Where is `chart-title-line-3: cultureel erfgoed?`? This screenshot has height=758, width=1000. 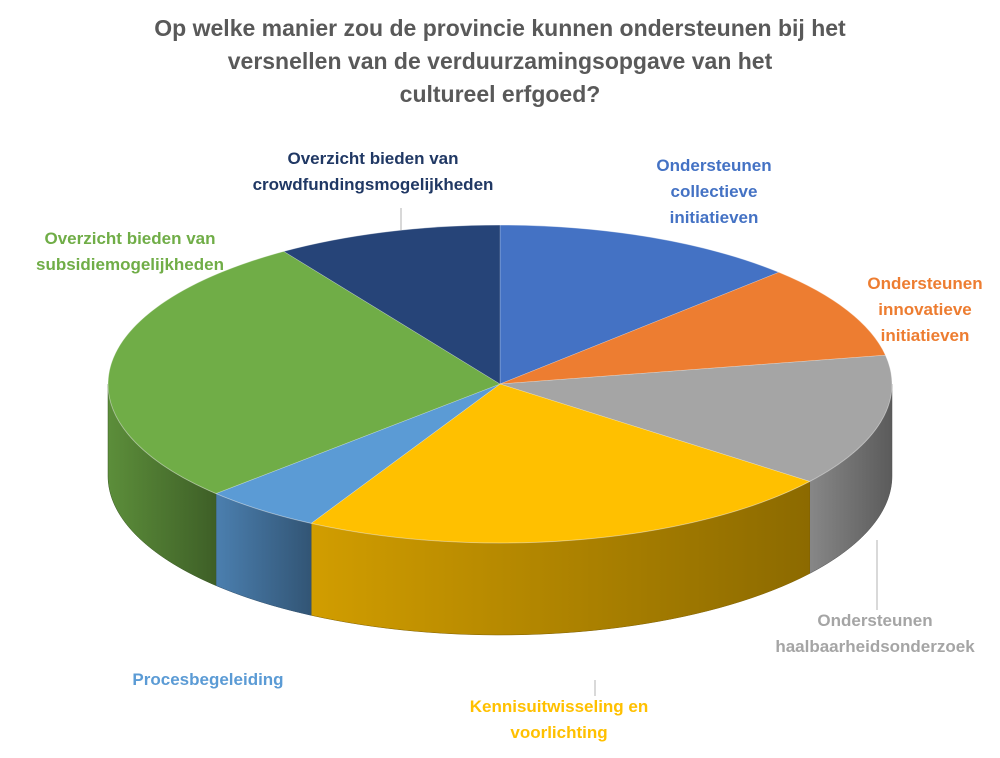
chart-title-line-3: cultureel erfgoed? is located at coordinates (500, 94).